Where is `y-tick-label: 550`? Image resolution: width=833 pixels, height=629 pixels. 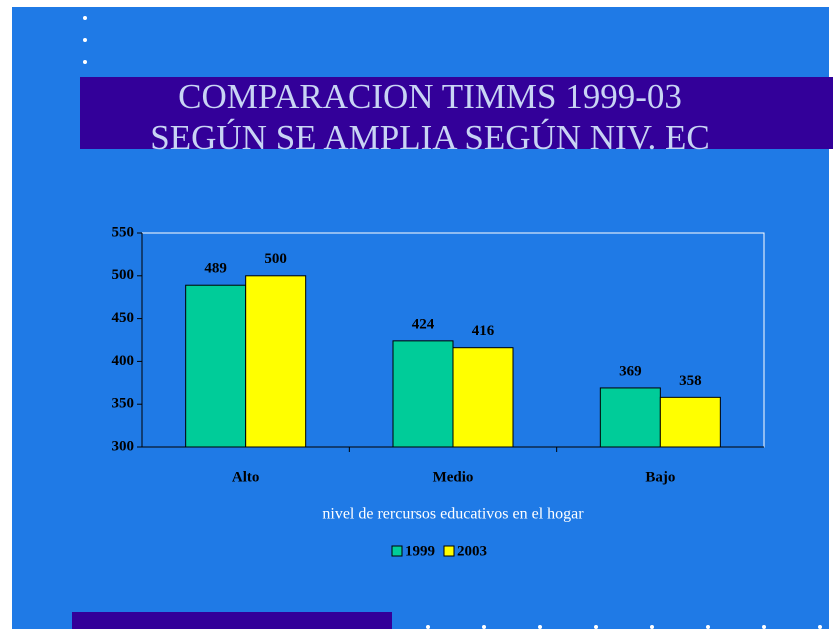 y-tick-label: 550 is located at coordinates (123, 232).